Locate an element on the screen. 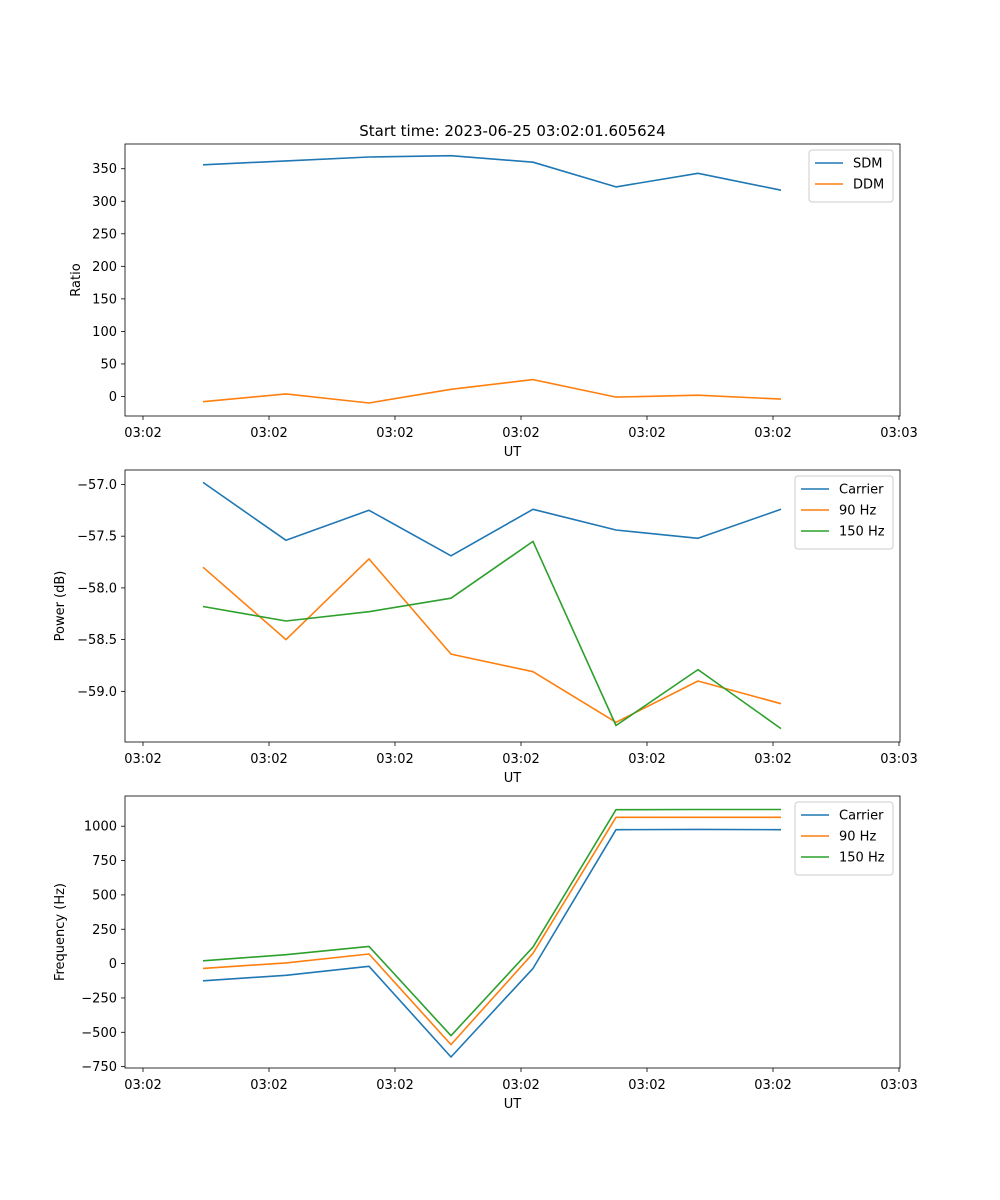 The image size is (1000, 1200). y-tick-label: −500 is located at coordinates (99, 1033).